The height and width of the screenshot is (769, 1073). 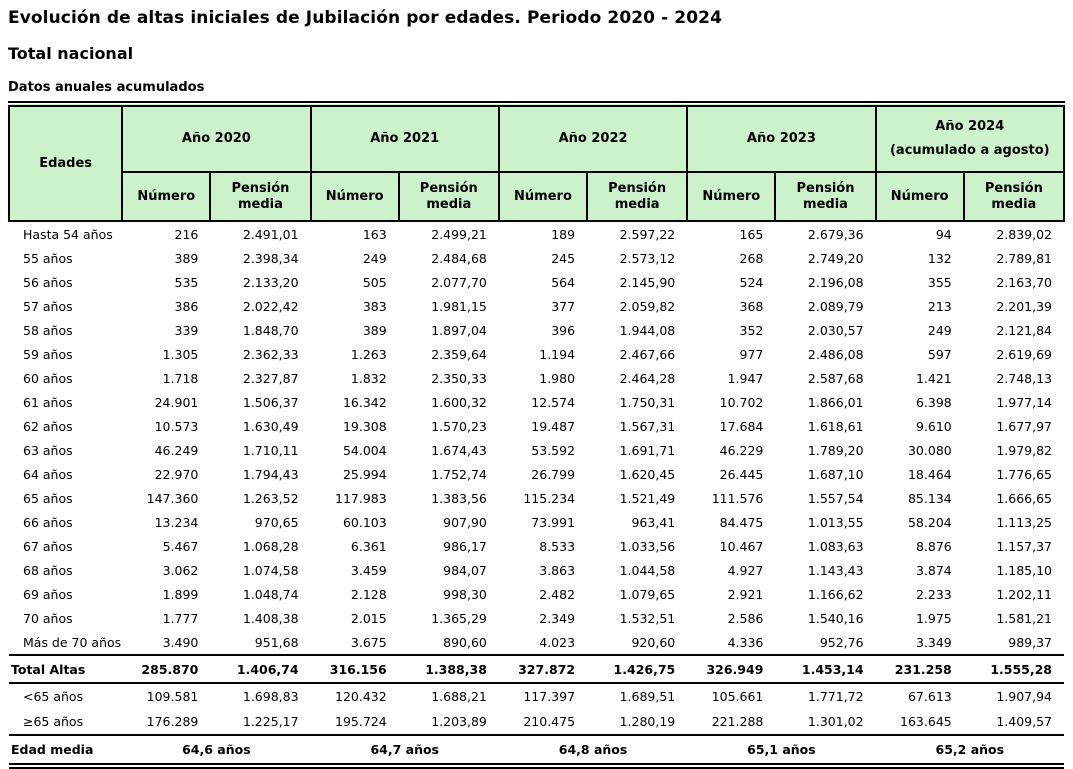 What do you see at coordinates (731, 570) in the screenshot?
I see `table-cell: 4.927` at bounding box center [731, 570].